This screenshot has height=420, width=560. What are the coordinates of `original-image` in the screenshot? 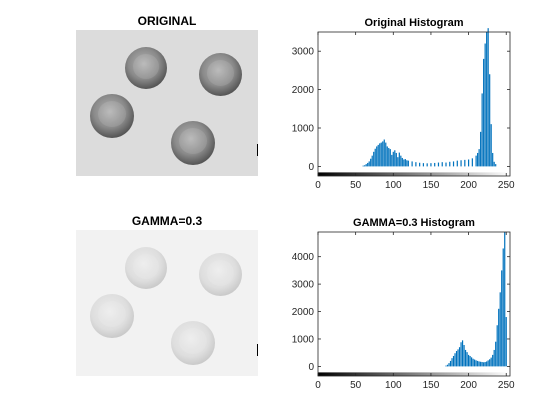 It's located at (167, 103).